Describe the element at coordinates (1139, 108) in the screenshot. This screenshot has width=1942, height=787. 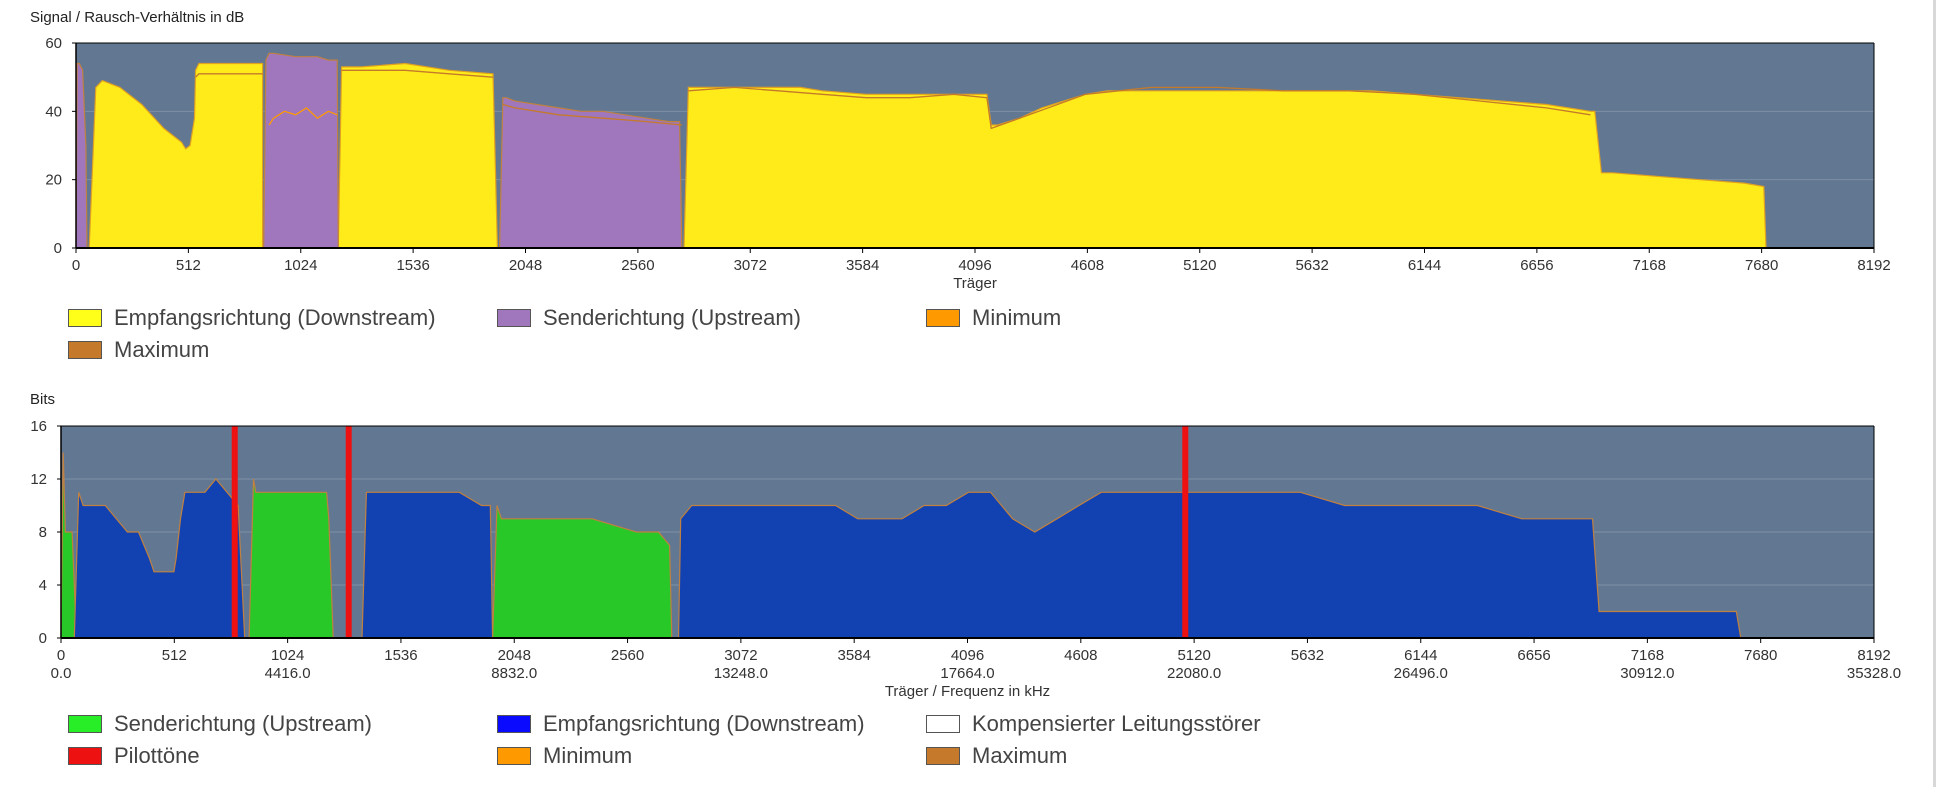
I see `downstream-max-line` at that location.